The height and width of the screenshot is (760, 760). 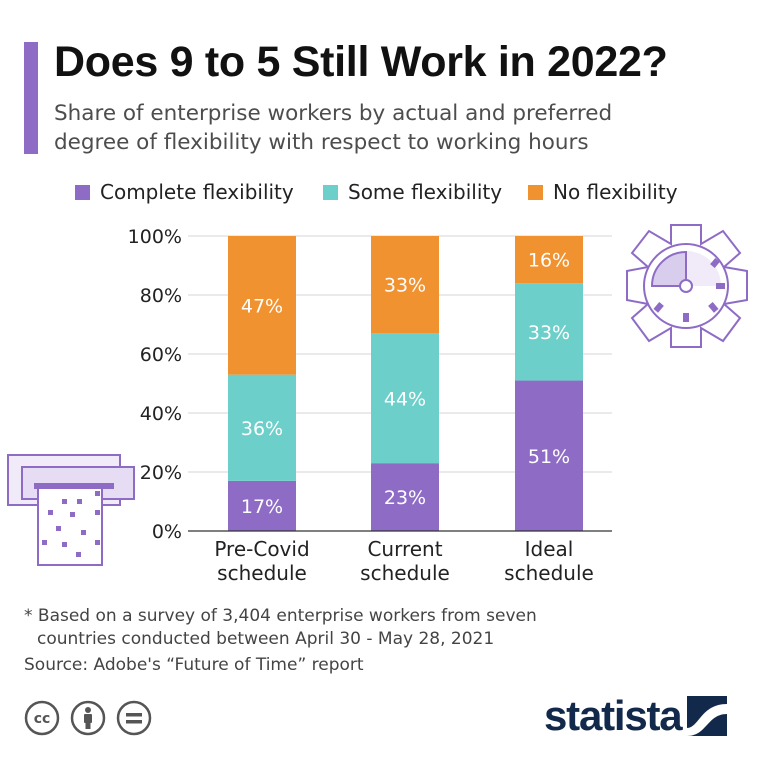 I want to click on y-tick-label: 0%, so click(x=167, y=532).